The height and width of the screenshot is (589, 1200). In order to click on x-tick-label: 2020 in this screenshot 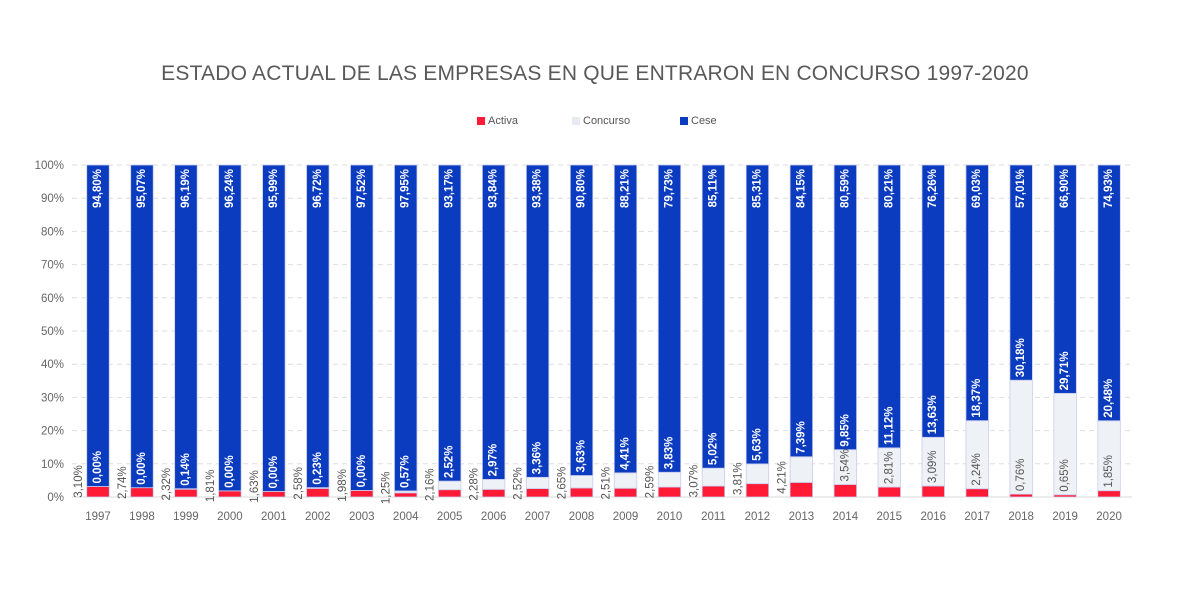, I will do `click(1109, 517)`.